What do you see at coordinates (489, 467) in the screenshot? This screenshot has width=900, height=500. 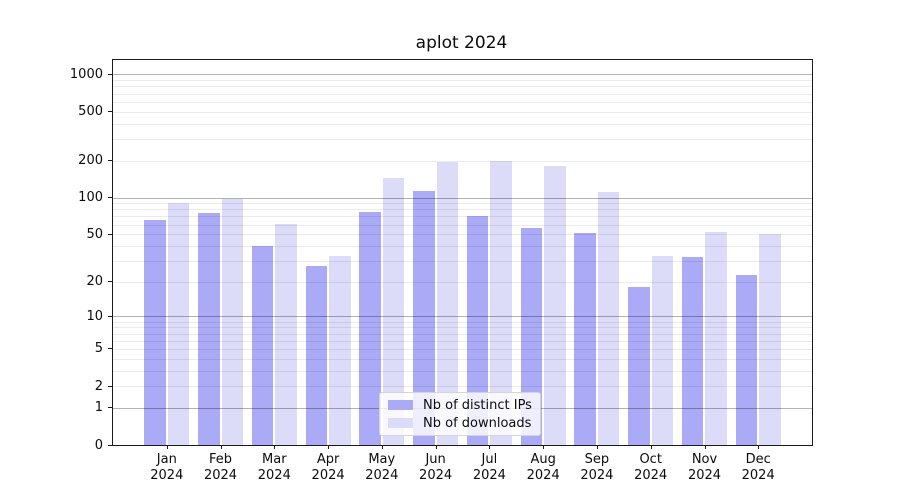 I see `x-tick-label-jul: Jul 2024` at bounding box center [489, 467].